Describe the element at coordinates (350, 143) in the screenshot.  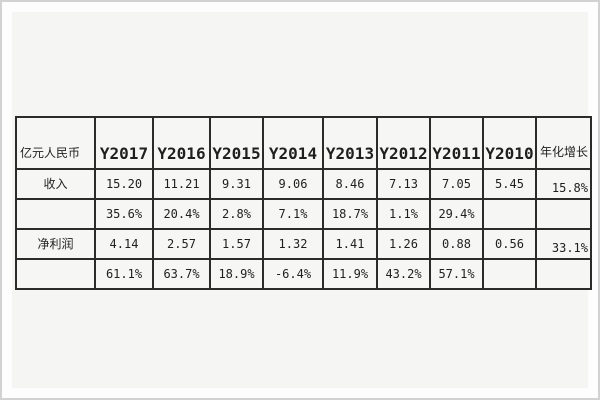
I see `header-year-2013: Y2013` at that location.